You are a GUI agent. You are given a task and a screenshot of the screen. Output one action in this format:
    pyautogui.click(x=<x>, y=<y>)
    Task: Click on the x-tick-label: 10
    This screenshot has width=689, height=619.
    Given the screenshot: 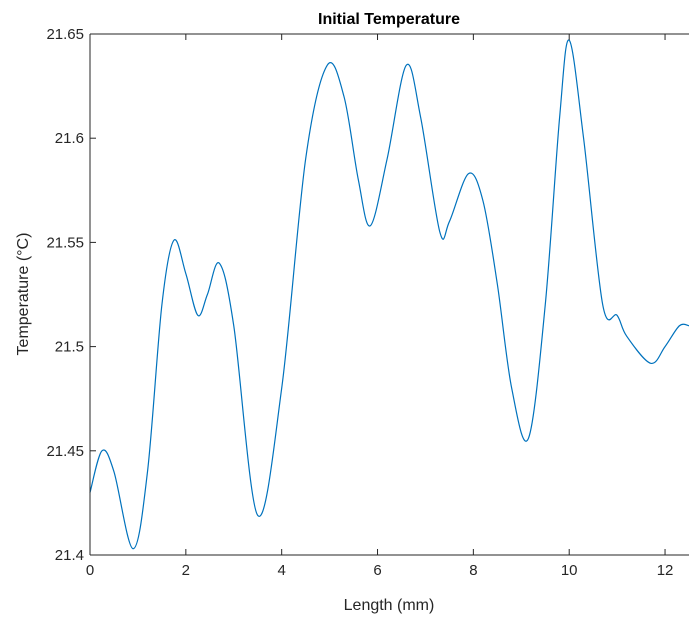 What is the action you would take?
    pyautogui.click(x=569, y=570)
    